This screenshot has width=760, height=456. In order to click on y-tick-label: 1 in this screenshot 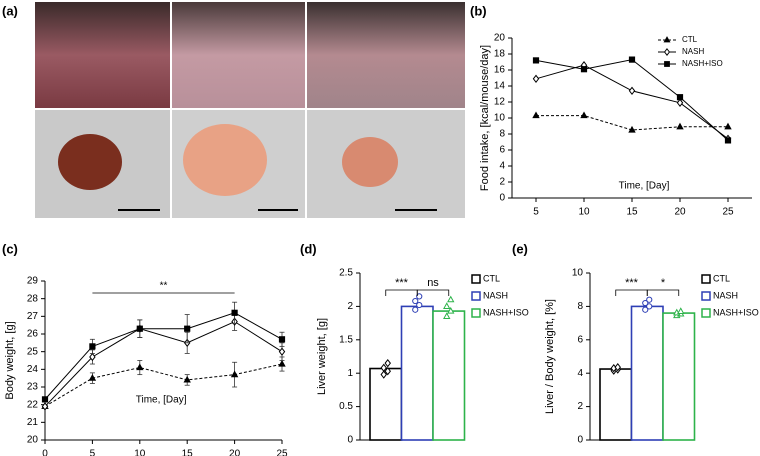, I will do `click(350, 373)`.